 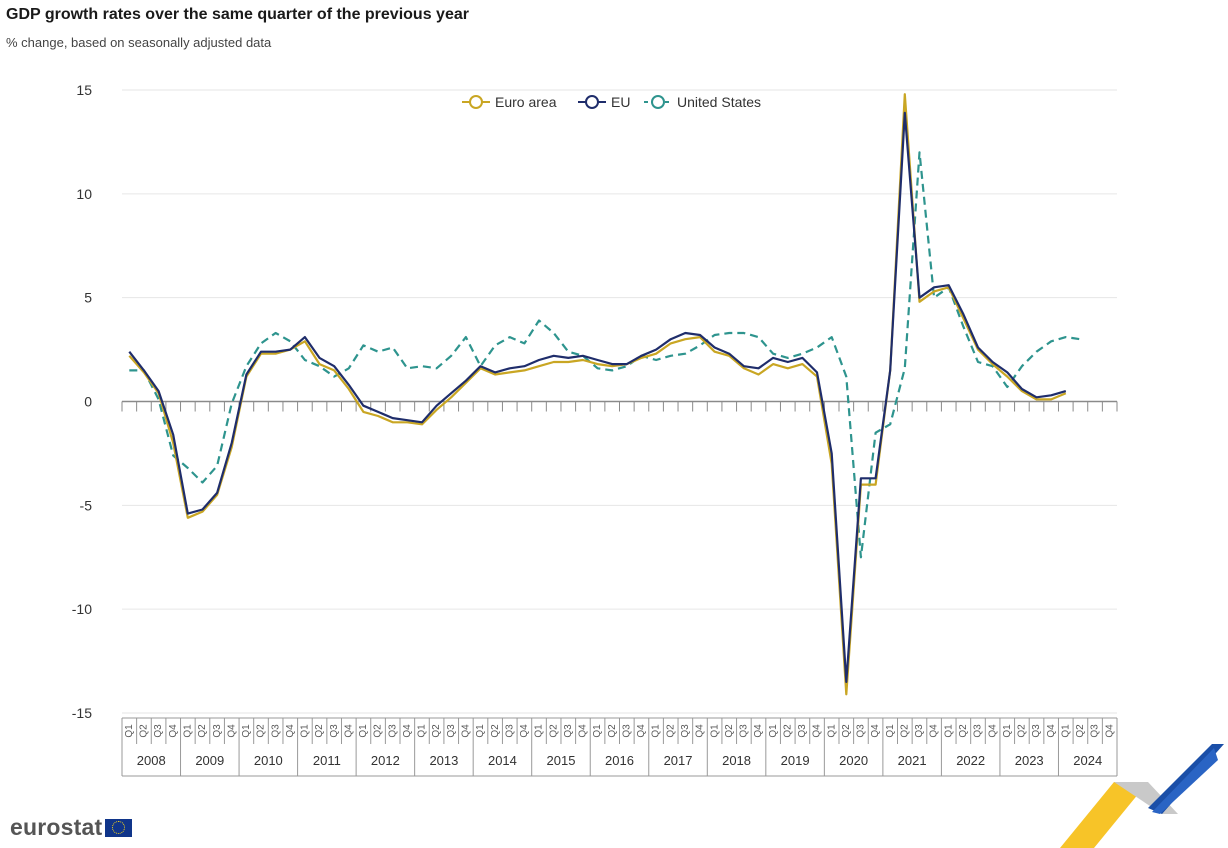 What do you see at coordinates (385, 760) in the screenshot?
I see `year-label-2012: 2012` at bounding box center [385, 760].